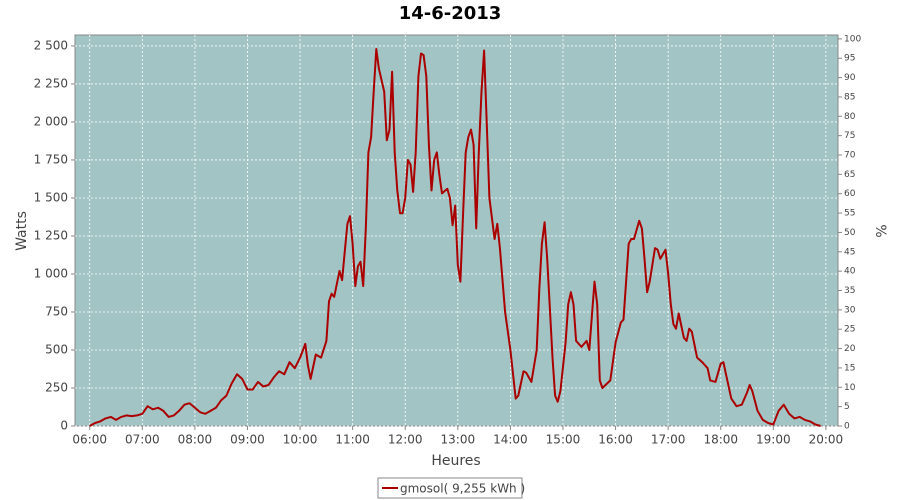 The width and height of the screenshot is (900, 500). Describe the element at coordinates (850, 117) in the screenshot. I see `y2-tick-label: 80` at that location.